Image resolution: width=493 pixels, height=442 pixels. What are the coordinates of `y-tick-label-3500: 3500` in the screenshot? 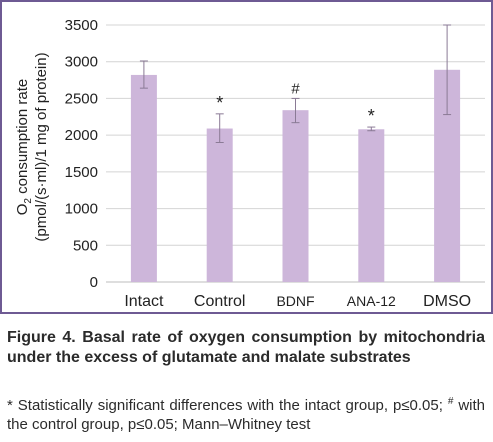 It's located at (81, 25).